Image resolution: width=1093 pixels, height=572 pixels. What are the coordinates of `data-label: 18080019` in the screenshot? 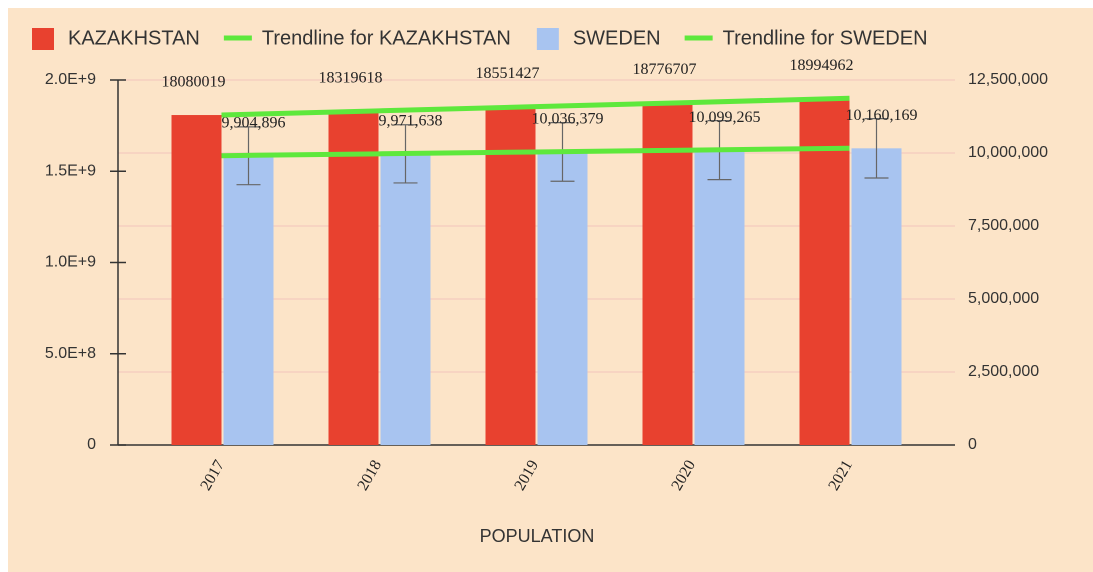 It's located at (194, 82).